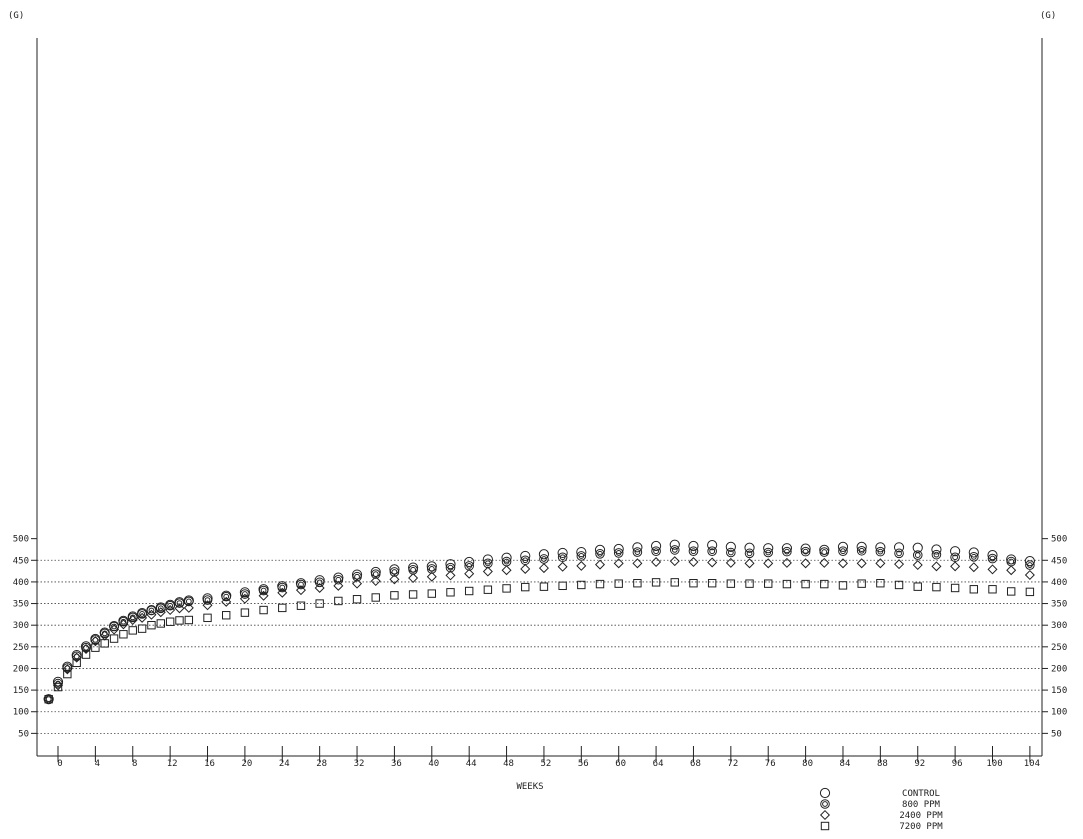 Image resolution: width=1083 pixels, height=839 pixels. I want to click on y-tick-label-left: 350, so click(21, 605).